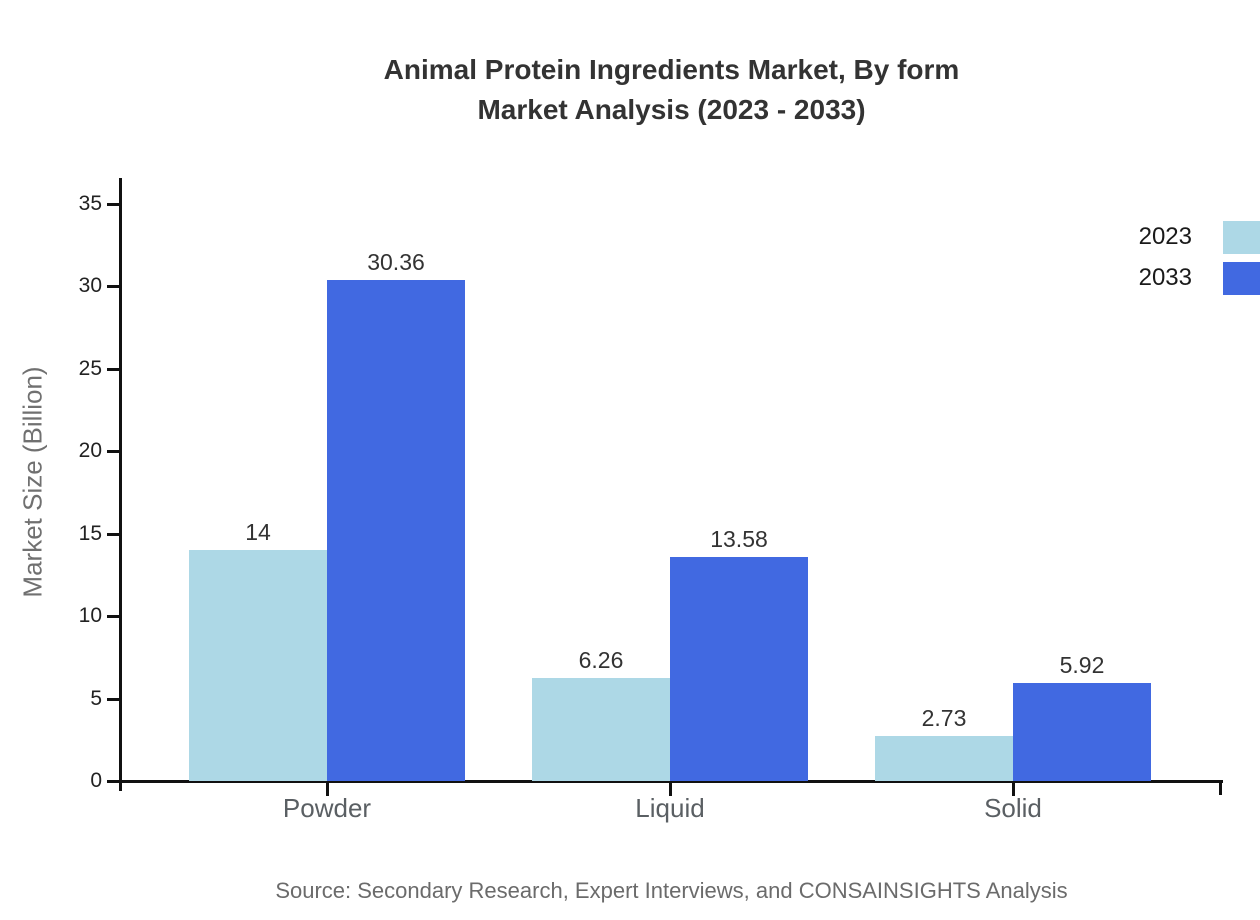  What do you see at coordinates (665, 781) in the screenshot?
I see `x-axis-line` at bounding box center [665, 781].